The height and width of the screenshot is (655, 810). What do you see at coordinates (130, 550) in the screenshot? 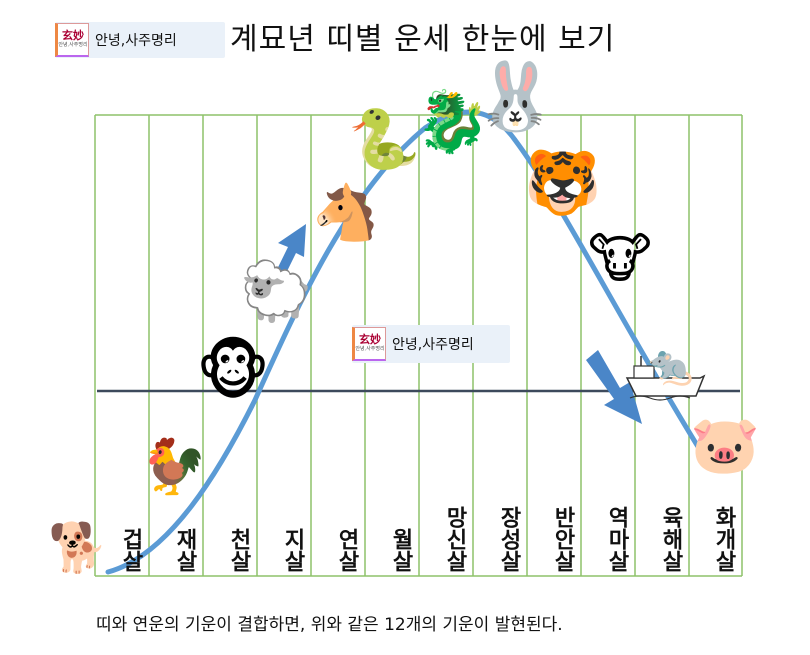
I see `stage-label: 겁살` at bounding box center [130, 550].